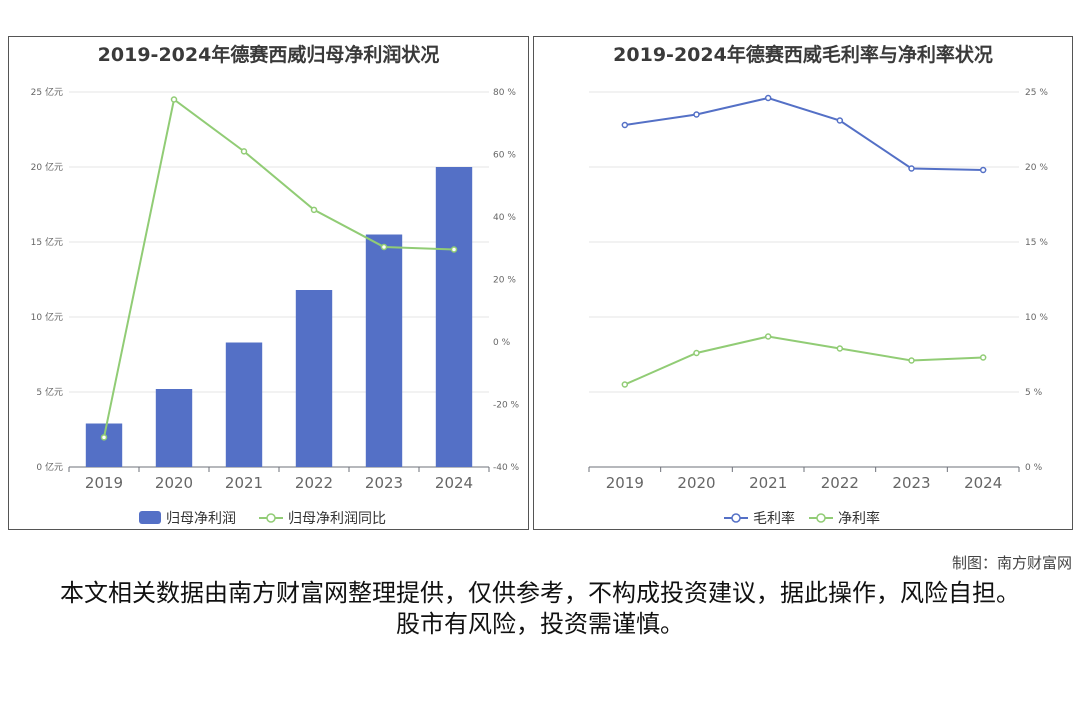 This screenshot has width=1080, height=720. Describe the element at coordinates (840, 348) in the screenshot. I see `series-1-point-2022` at that location.